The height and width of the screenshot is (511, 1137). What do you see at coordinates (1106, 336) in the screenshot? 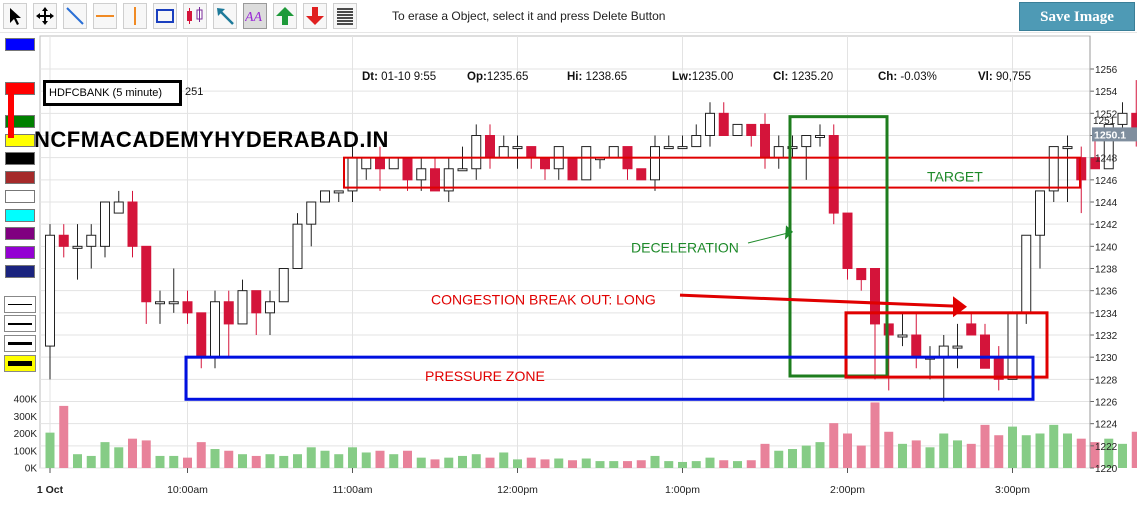
I see `price-tick-label: 1232` at bounding box center [1106, 336].